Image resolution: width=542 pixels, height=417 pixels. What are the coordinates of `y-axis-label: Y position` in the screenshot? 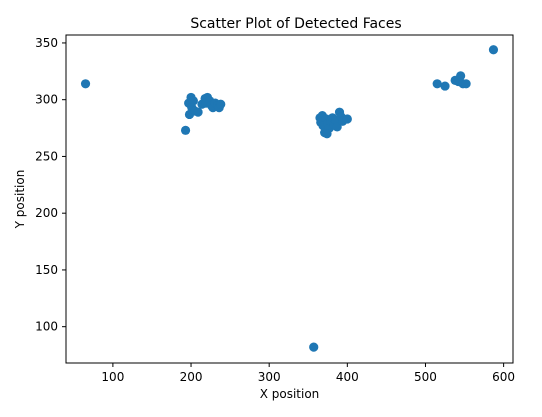 It's located at (20, 200).